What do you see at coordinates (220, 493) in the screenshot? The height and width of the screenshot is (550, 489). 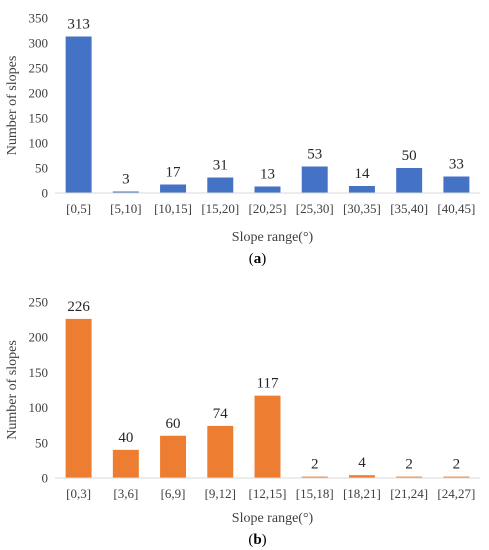 I see `x-tick-label: [9,12]` at bounding box center [220, 493].